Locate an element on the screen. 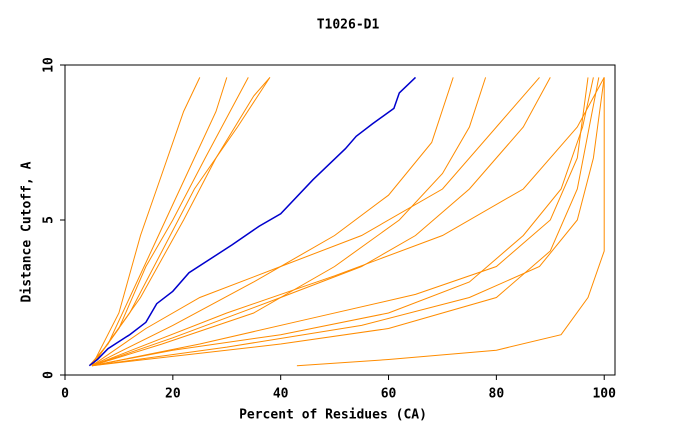 The image size is (680, 440). chart-title: T1026-D1 is located at coordinates (348, 25).